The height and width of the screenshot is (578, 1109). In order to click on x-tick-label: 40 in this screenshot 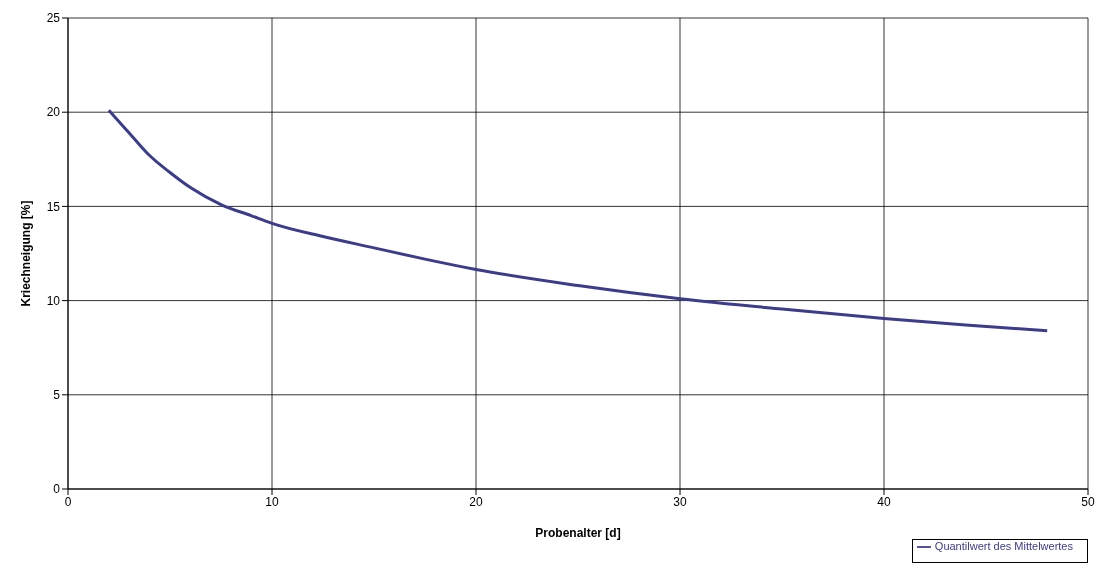, I will do `click(884, 501)`.